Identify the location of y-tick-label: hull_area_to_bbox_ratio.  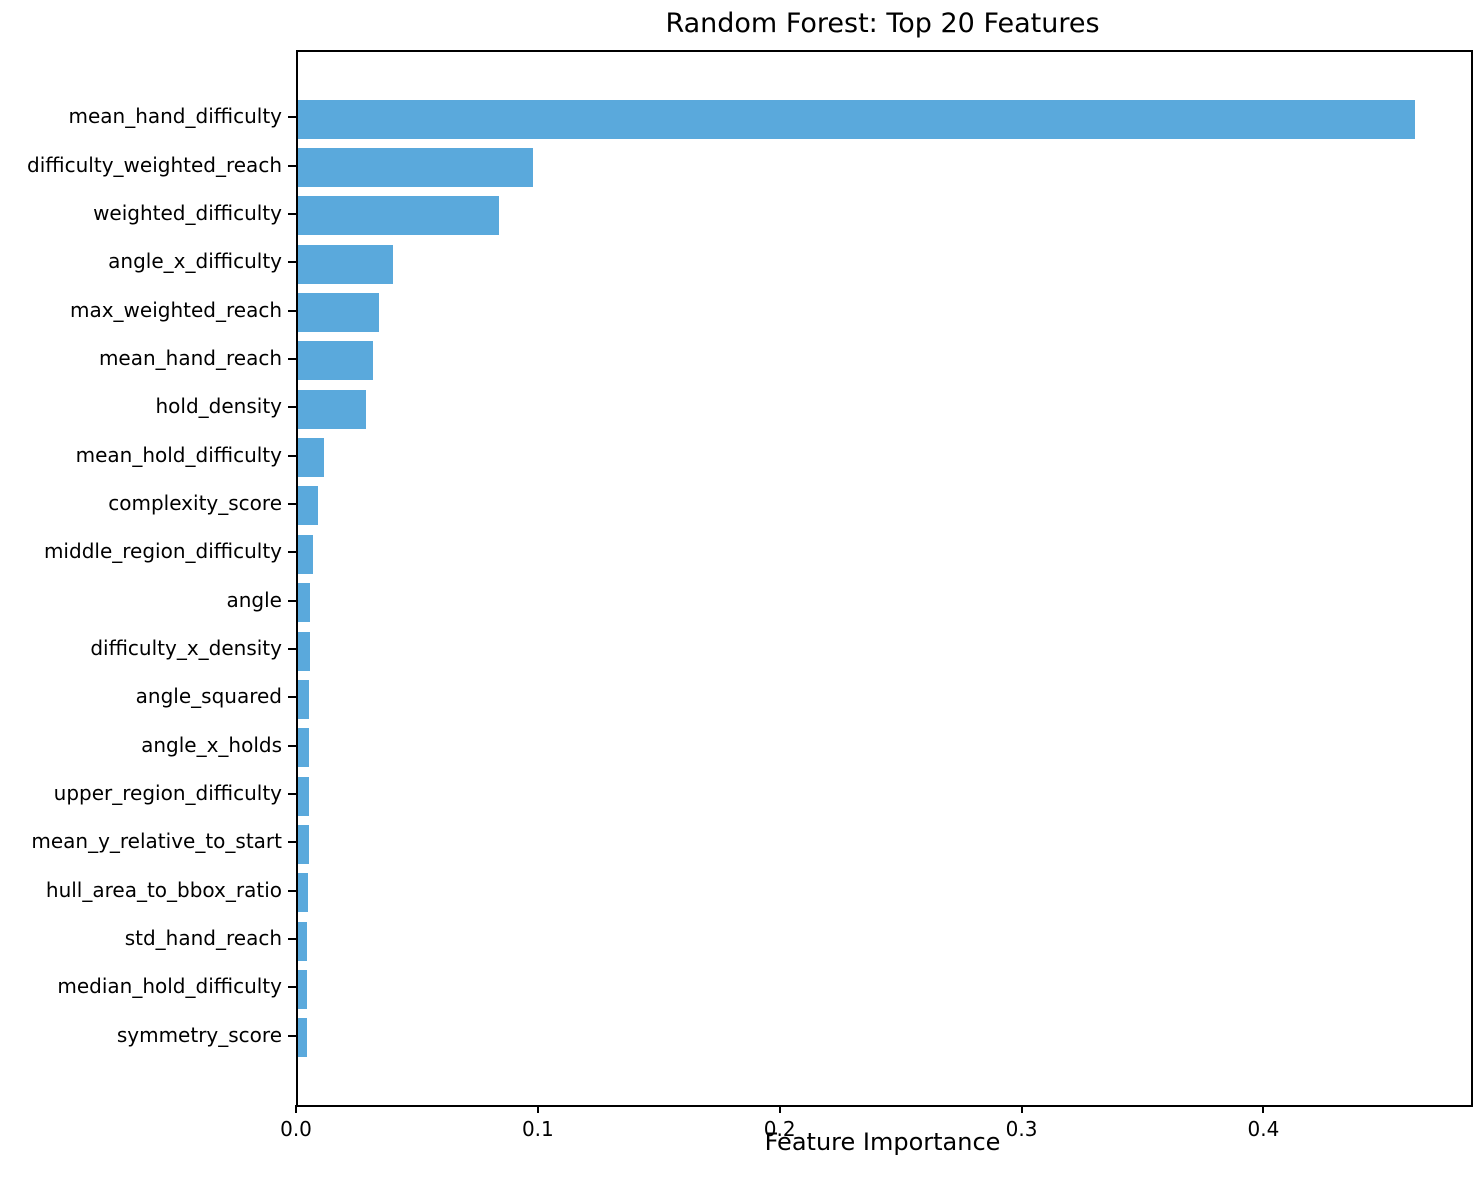
(163, 889).